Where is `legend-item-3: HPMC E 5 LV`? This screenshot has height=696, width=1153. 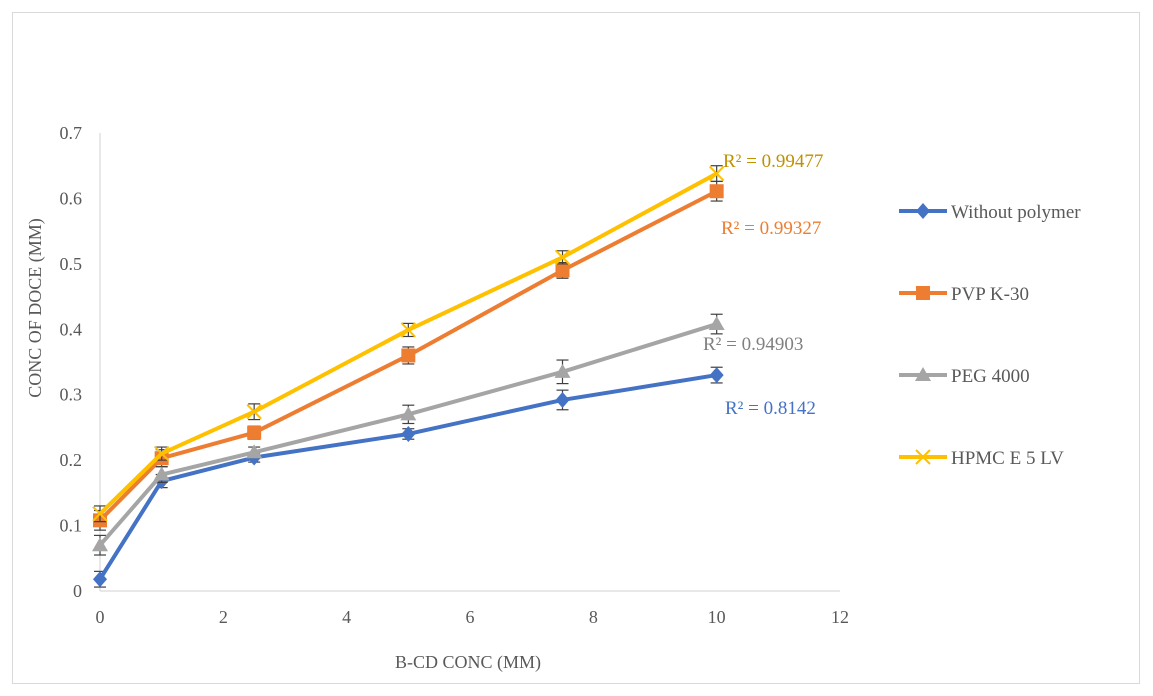 legend-item-3: HPMC E 5 LV is located at coordinates (981, 458).